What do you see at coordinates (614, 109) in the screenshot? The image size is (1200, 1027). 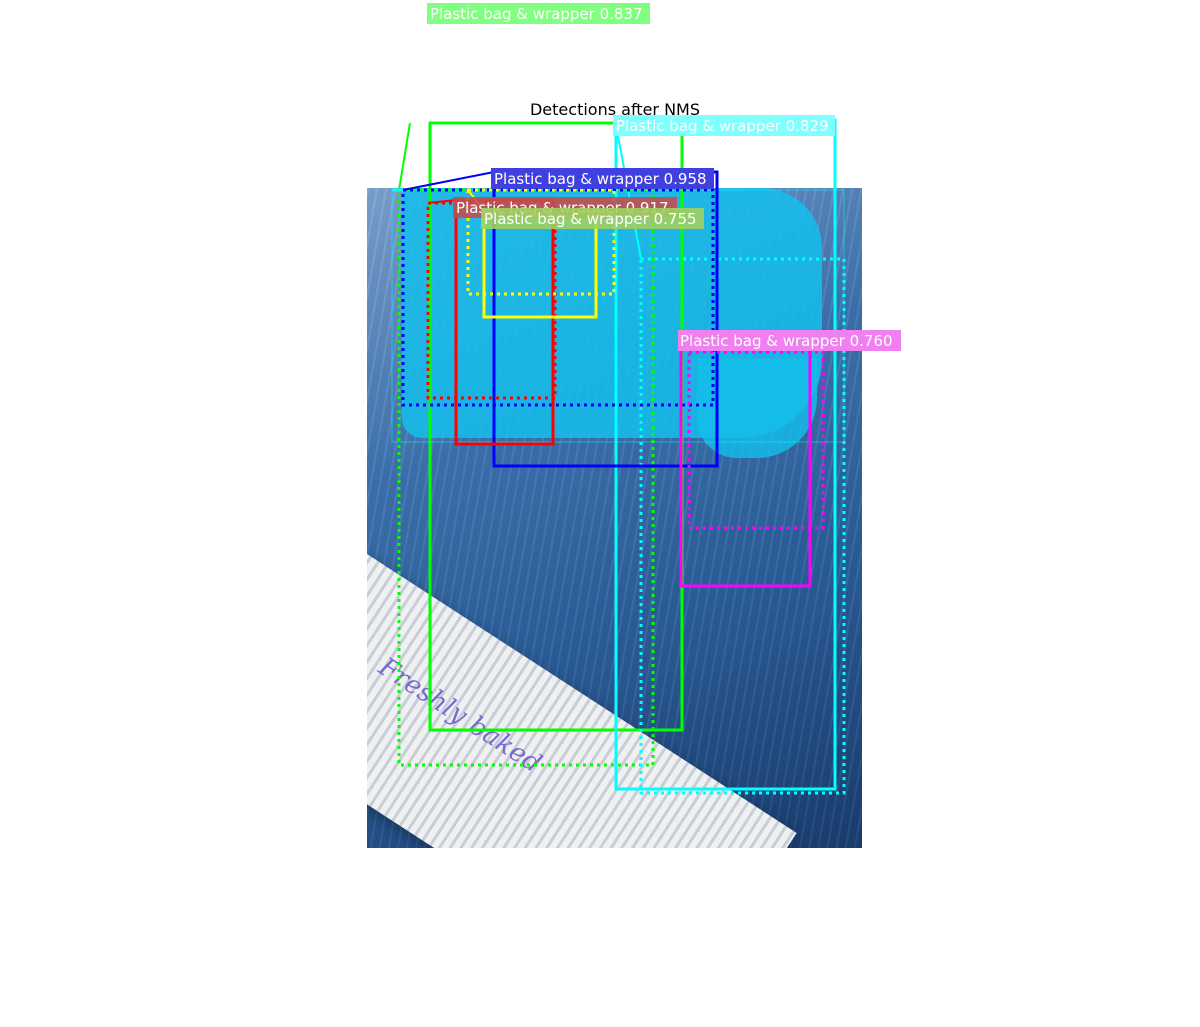 I see `figure-title: Detections after NMS` at bounding box center [614, 109].